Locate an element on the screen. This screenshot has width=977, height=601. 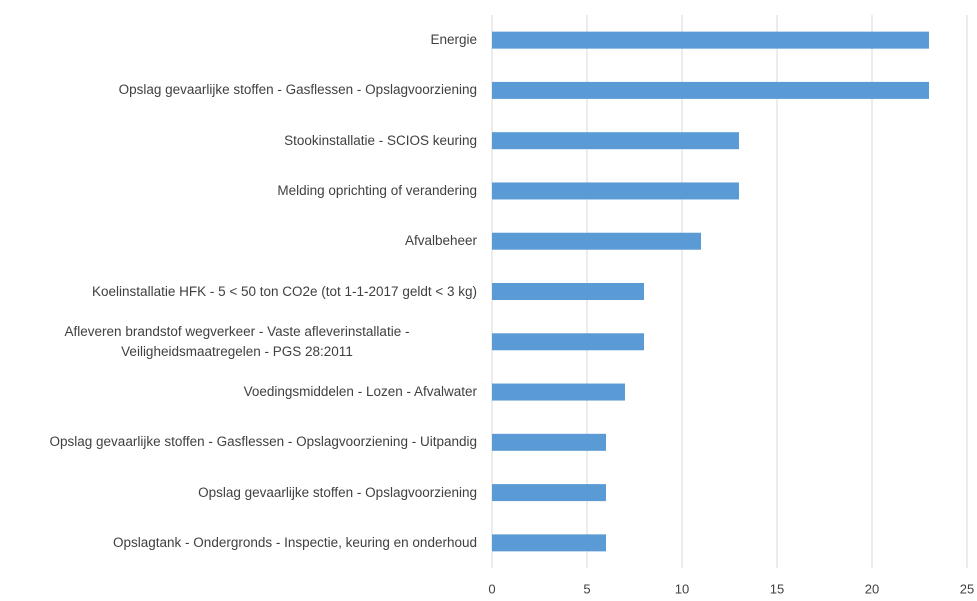
x-tick-label: 25 is located at coordinates (967, 588).